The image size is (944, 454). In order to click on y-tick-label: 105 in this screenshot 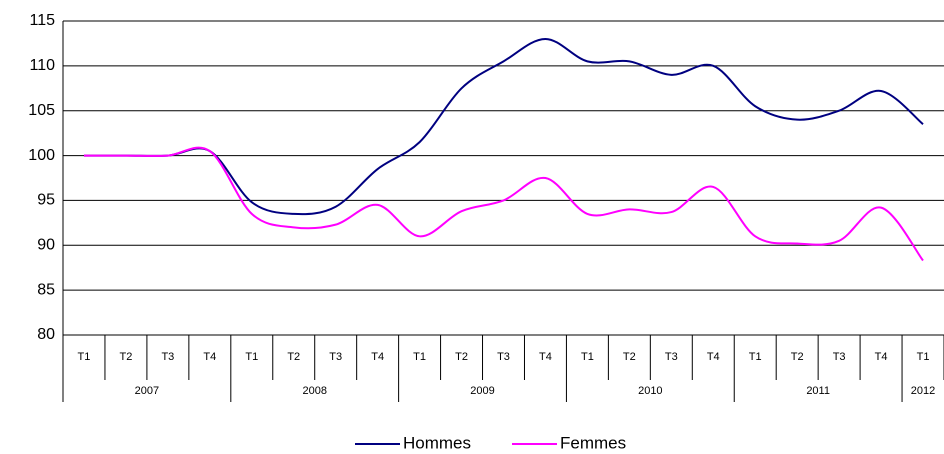, I will do `click(41, 110)`.